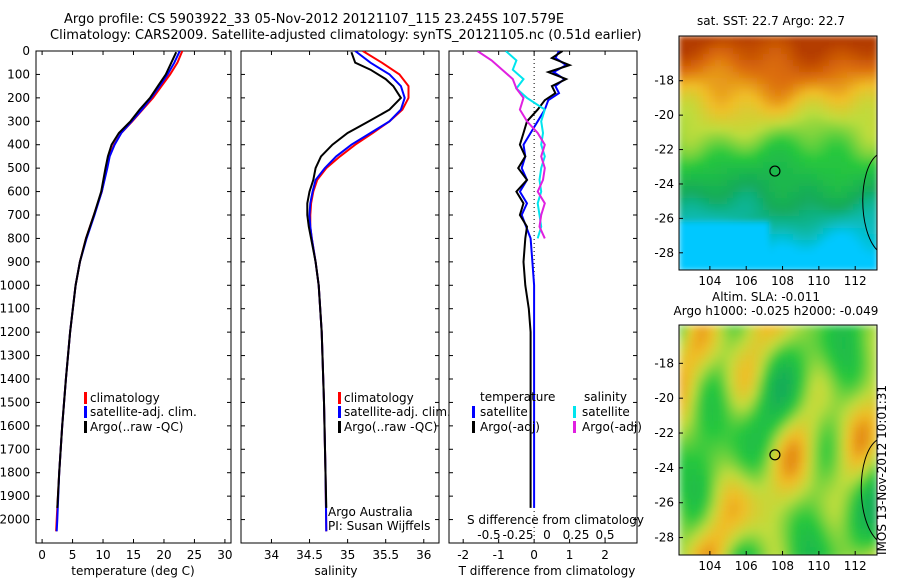 The width and height of the screenshot is (900, 580). What do you see at coordinates (534, 555) in the screenshot?
I see `x-tick-label: 0` at bounding box center [534, 555].